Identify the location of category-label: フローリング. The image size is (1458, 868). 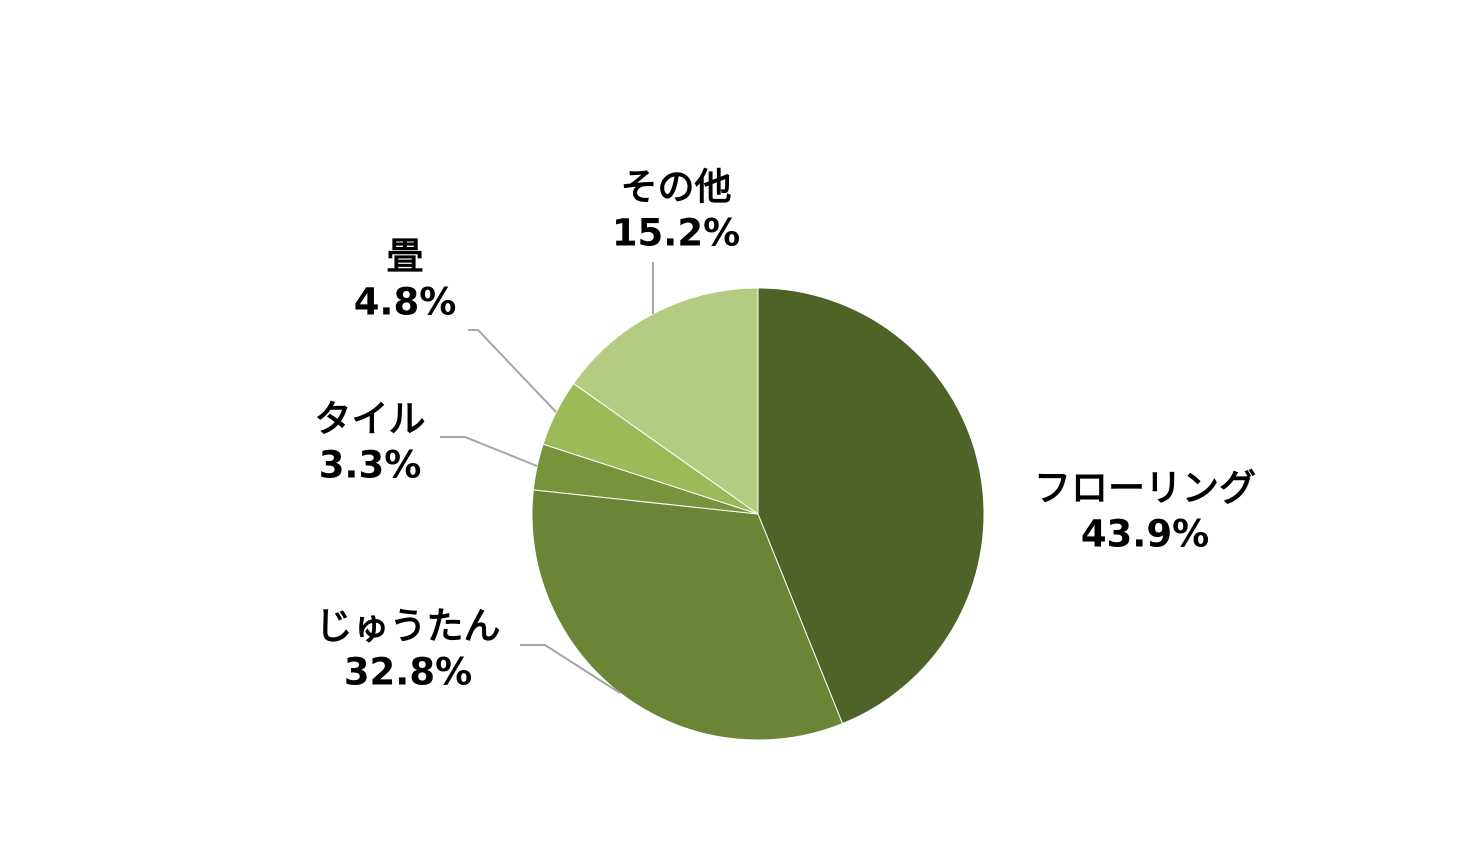
(1145, 488).